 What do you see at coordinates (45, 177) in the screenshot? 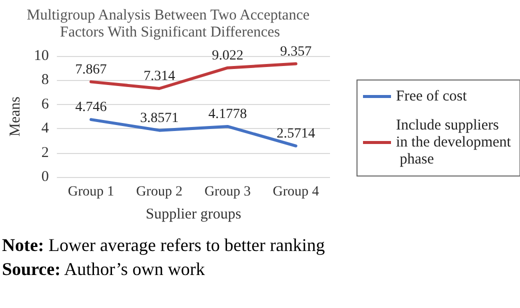
I see `y-tick-label: 0` at bounding box center [45, 177].